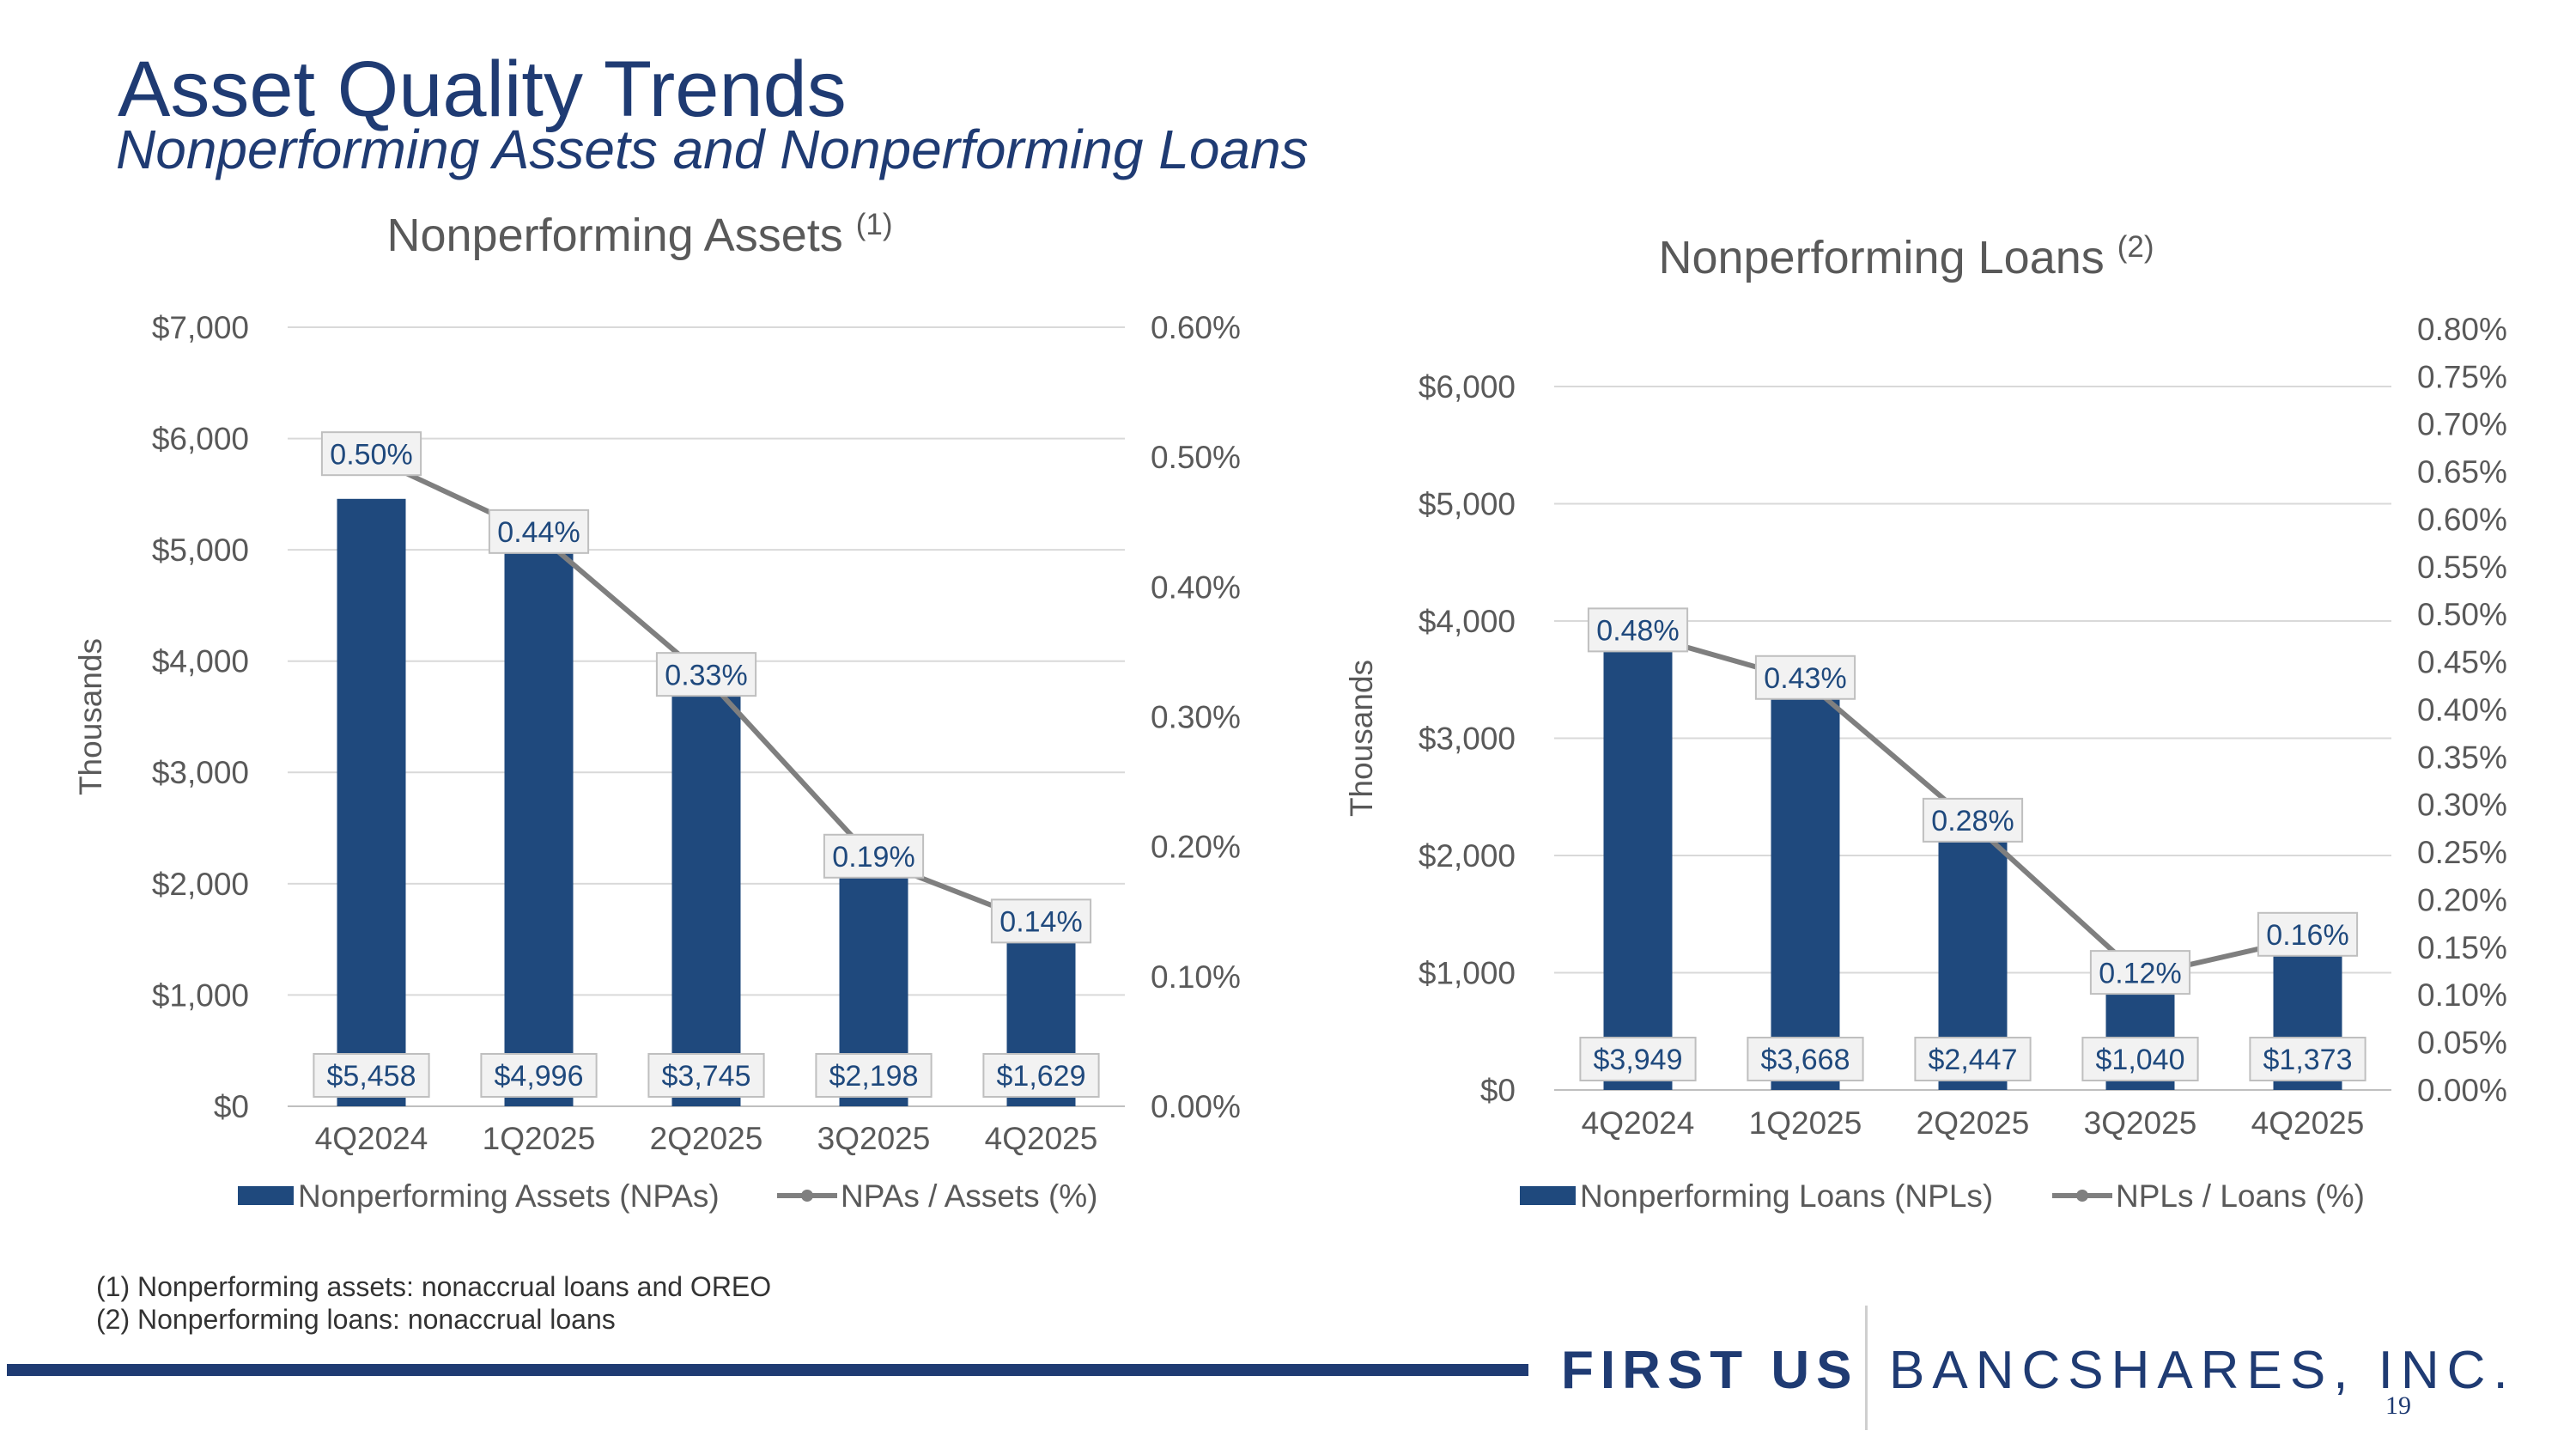  What do you see at coordinates (1196, 587) in the screenshot?
I see `y2-tick-label: 0.40%` at bounding box center [1196, 587].